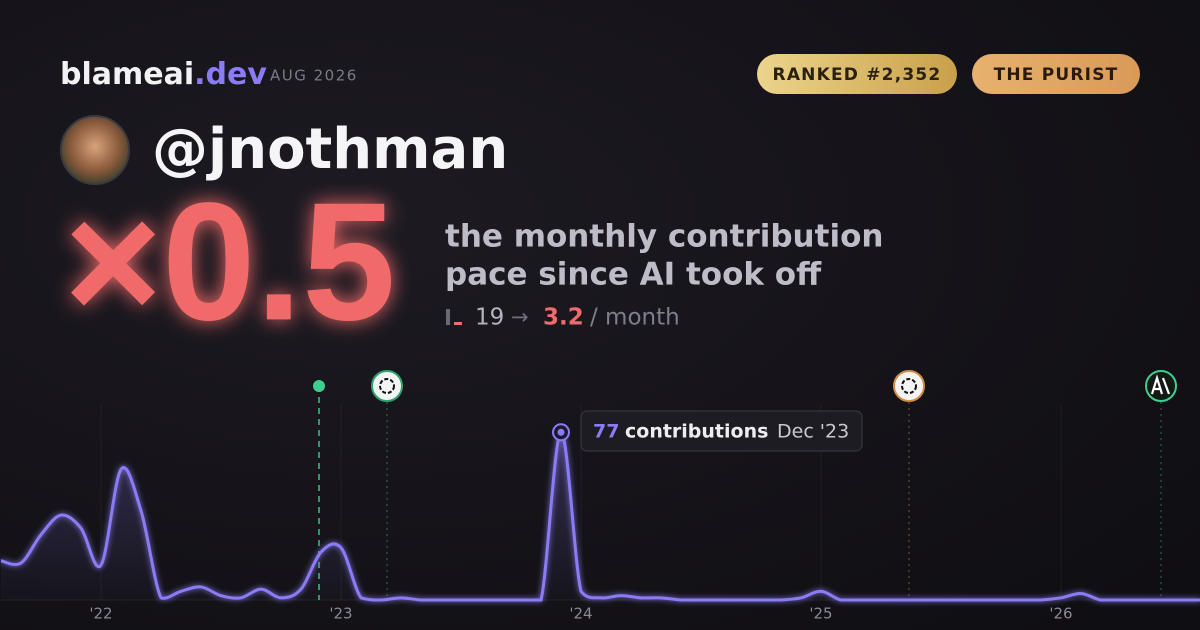 This screenshot has height=630, width=1200. What do you see at coordinates (561, 432) in the screenshot?
I see `peak-dot` at bounding box center [561, 432].